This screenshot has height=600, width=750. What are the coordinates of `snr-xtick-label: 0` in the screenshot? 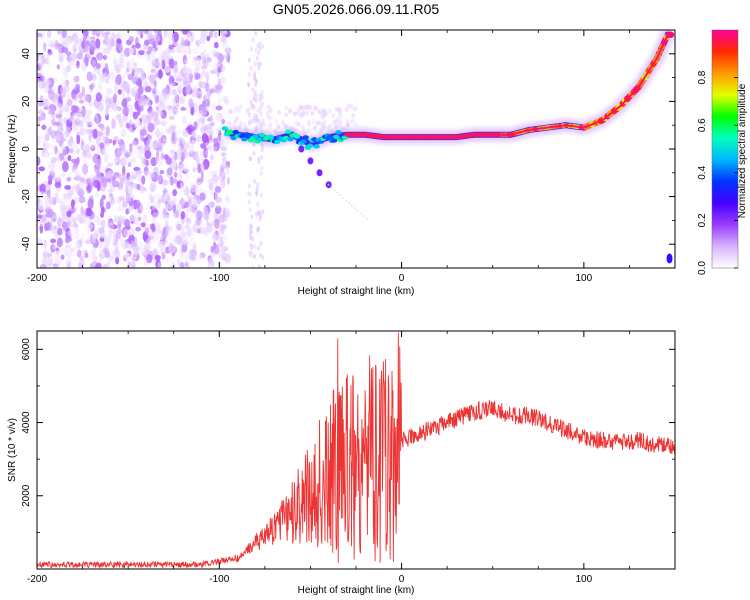 It's located at (402, 579).